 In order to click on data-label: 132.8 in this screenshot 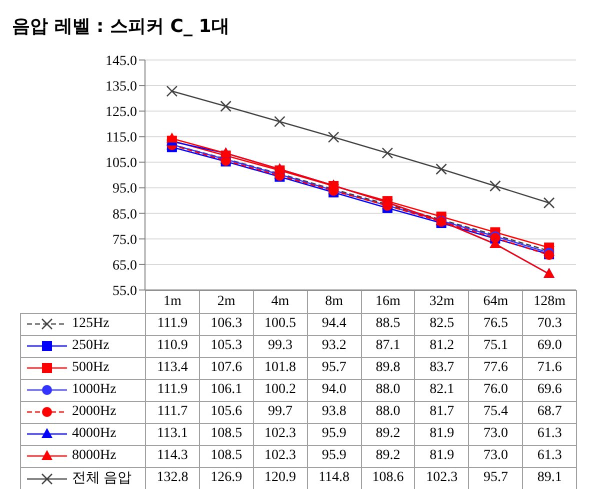, I will do `click(173, 478)`.